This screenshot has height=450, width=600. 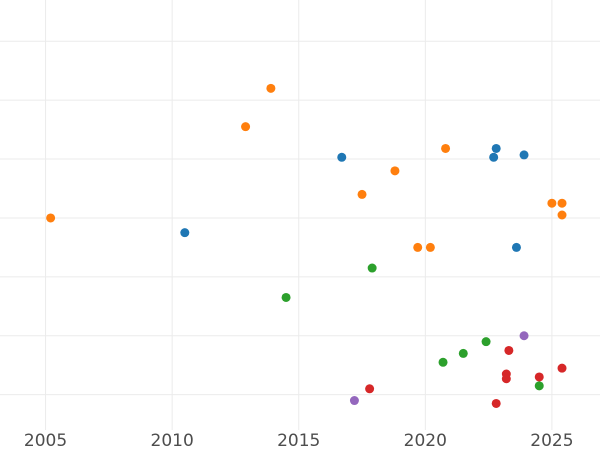 I want to click on x-tick-label: 2010, so click(x=172, y=440).